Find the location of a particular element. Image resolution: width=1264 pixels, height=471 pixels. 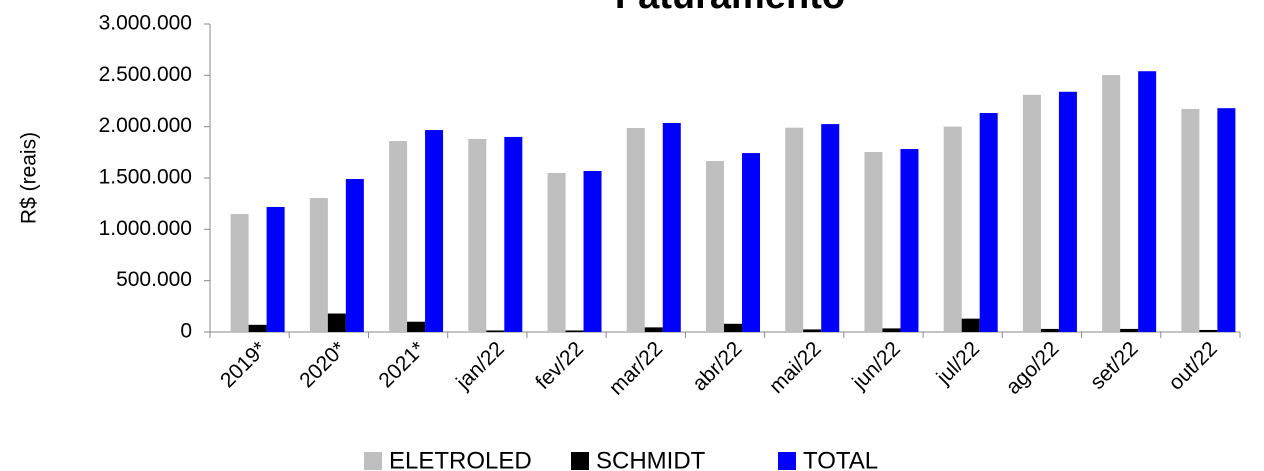

y-tick-label: 2.000.000 is located at coordinates (145, 125).